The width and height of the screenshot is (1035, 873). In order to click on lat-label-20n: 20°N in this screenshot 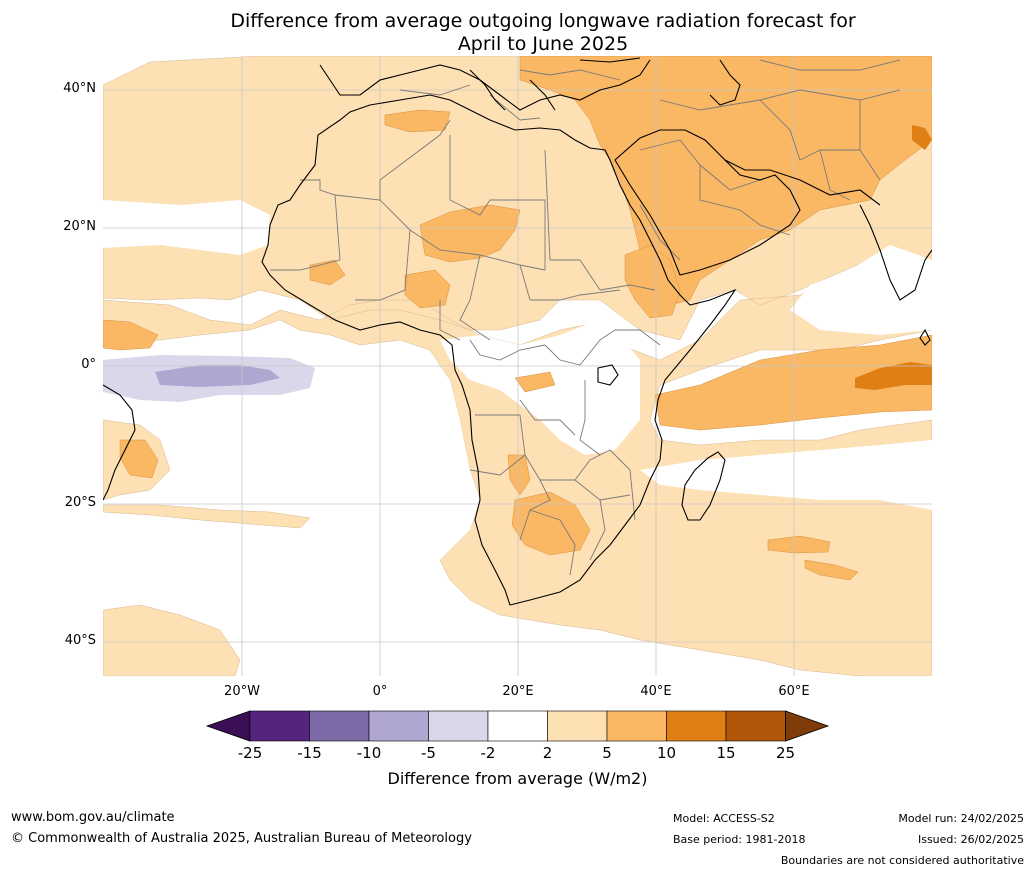, I will do `click(79, 226)`.